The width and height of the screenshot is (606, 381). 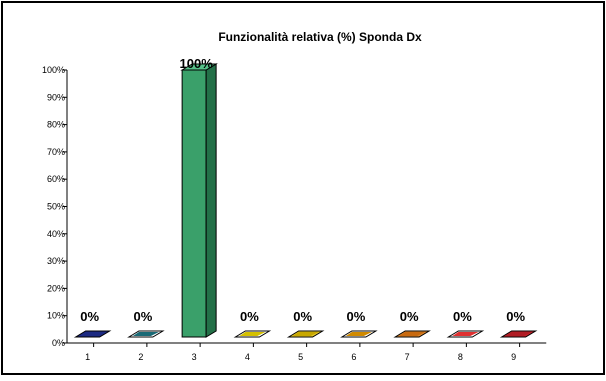 I want to click on y-tick-label: 100%, so click(x=53, y=70).